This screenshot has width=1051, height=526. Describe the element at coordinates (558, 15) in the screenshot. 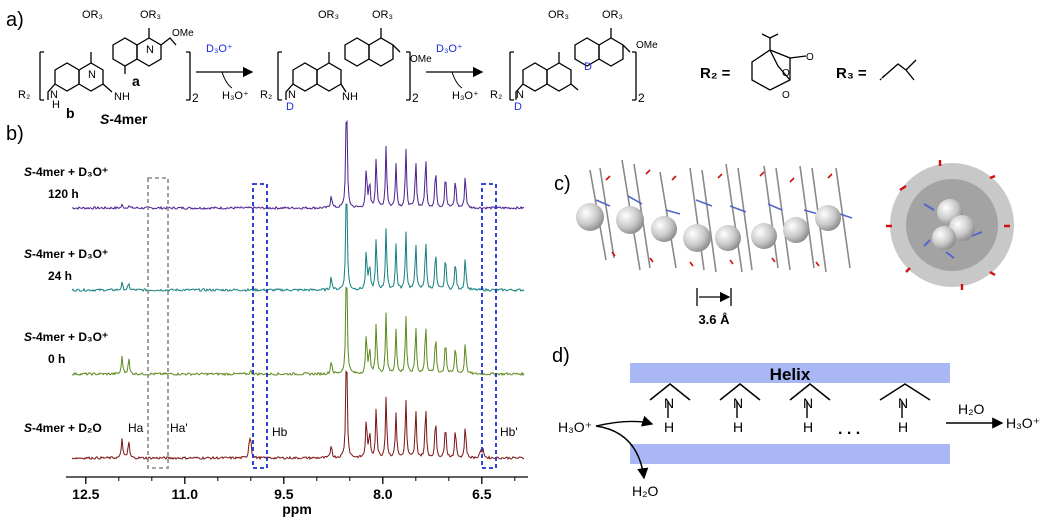

I see `or3-label-5: OR₃` at that location.